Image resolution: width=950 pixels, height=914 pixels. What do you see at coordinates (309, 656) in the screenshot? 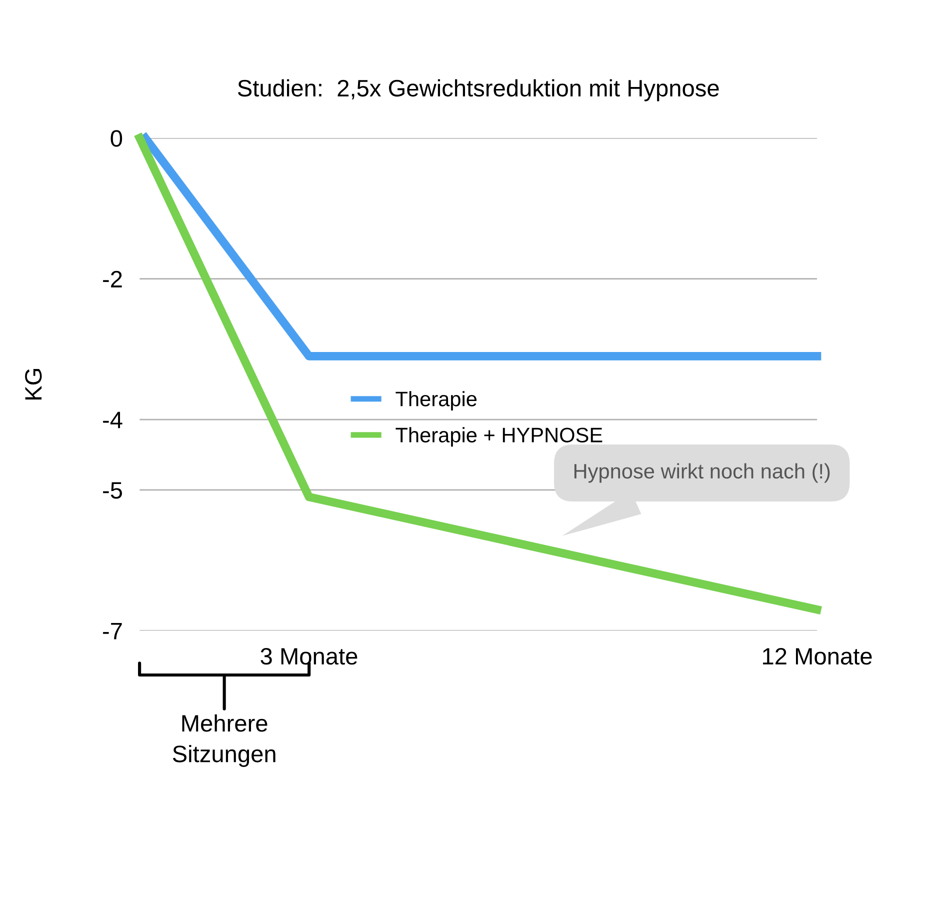
I see `x-tick-label: 3 Monate` at bounding box center [309, 656].